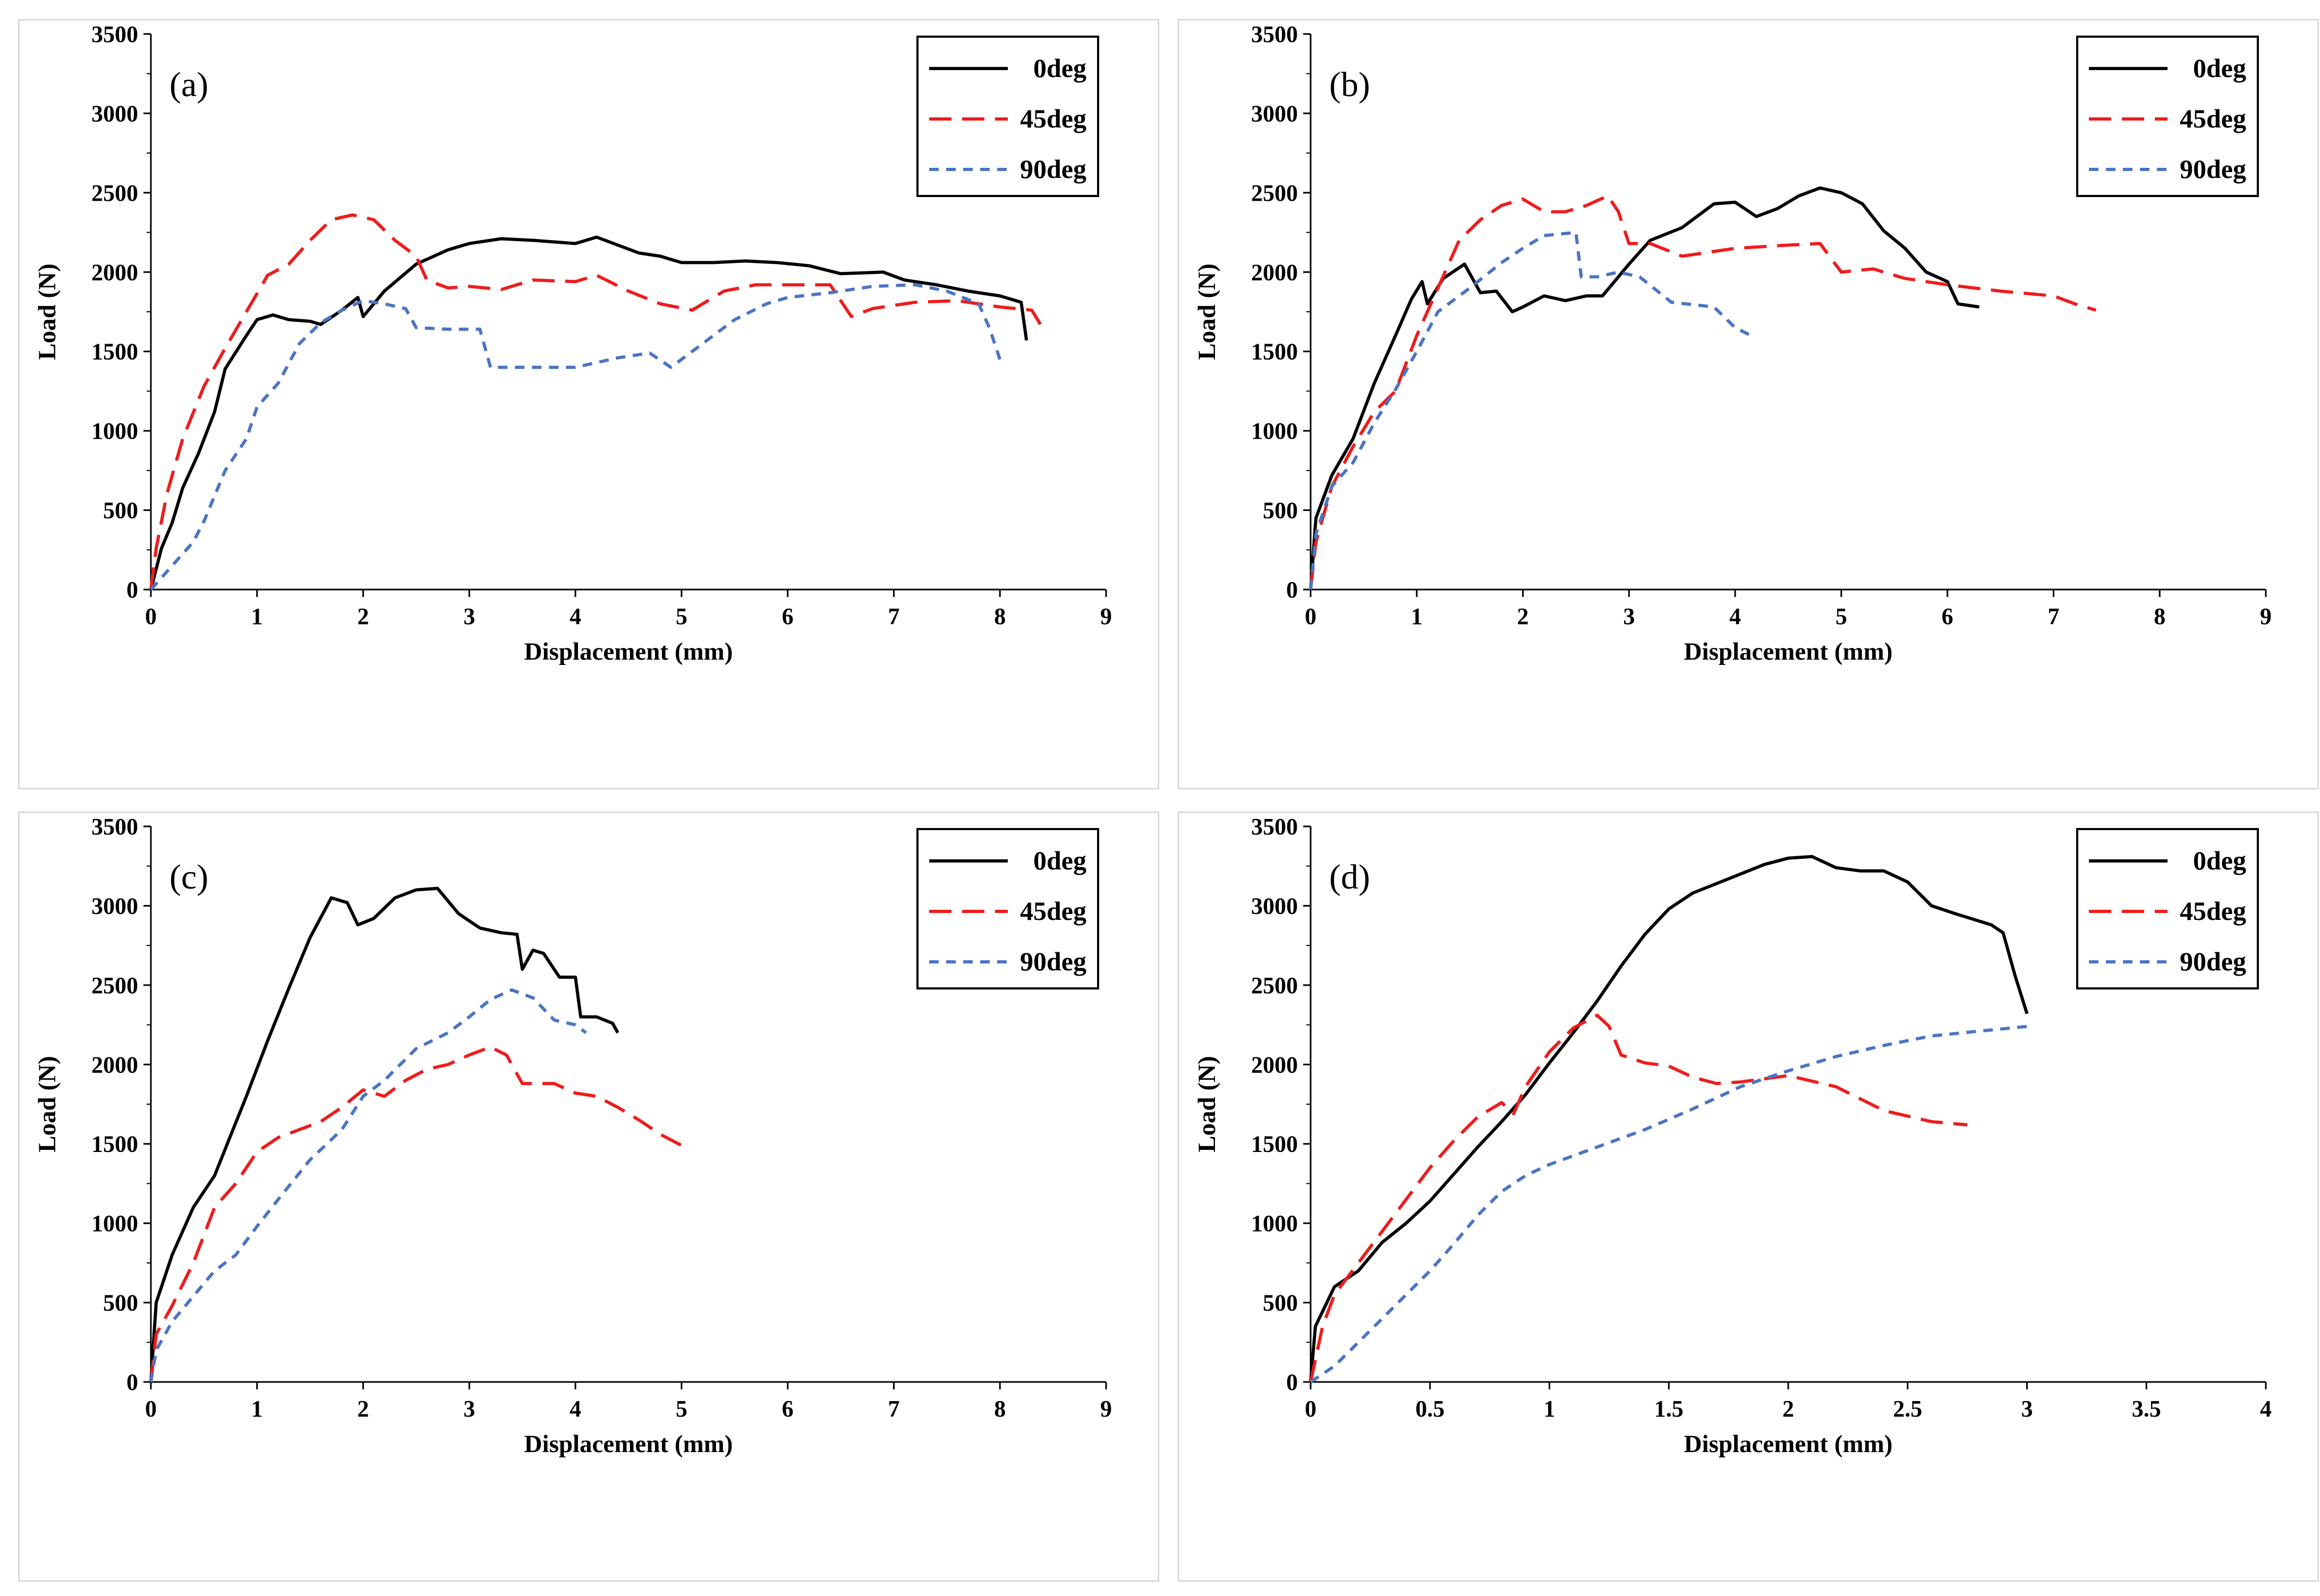 The image size is (2320, 1596). I want to click on x-tick-label: 1.5, so click(1669, 1409).